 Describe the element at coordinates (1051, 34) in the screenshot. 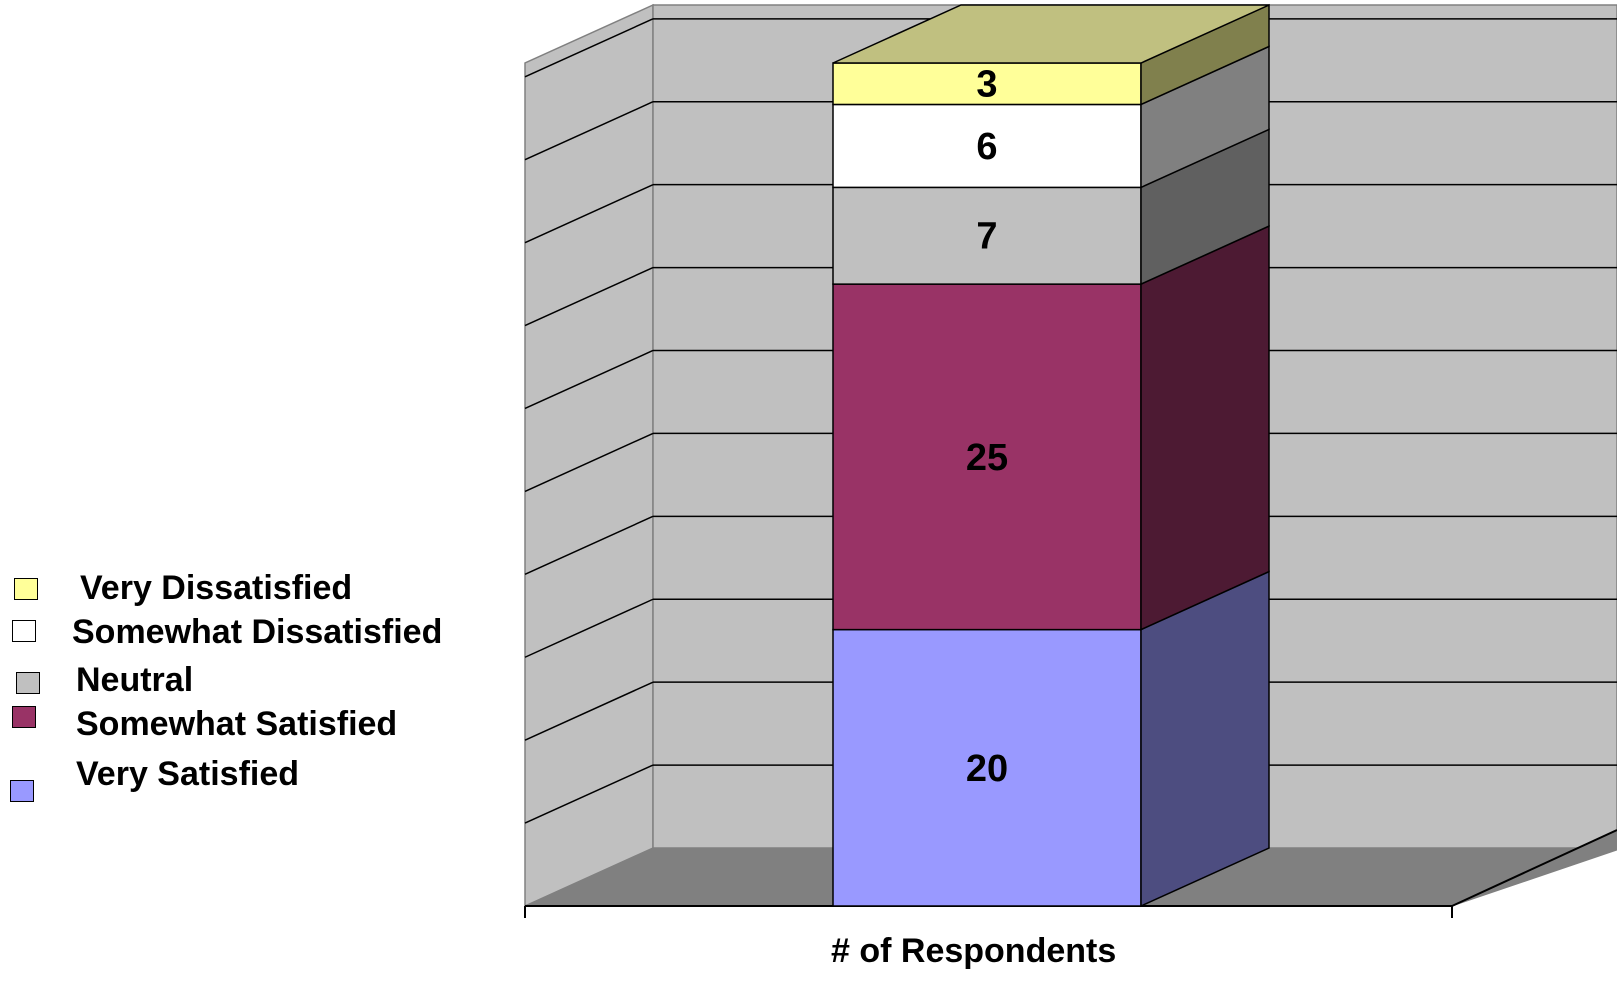

I see `bar-top-face` at that location.